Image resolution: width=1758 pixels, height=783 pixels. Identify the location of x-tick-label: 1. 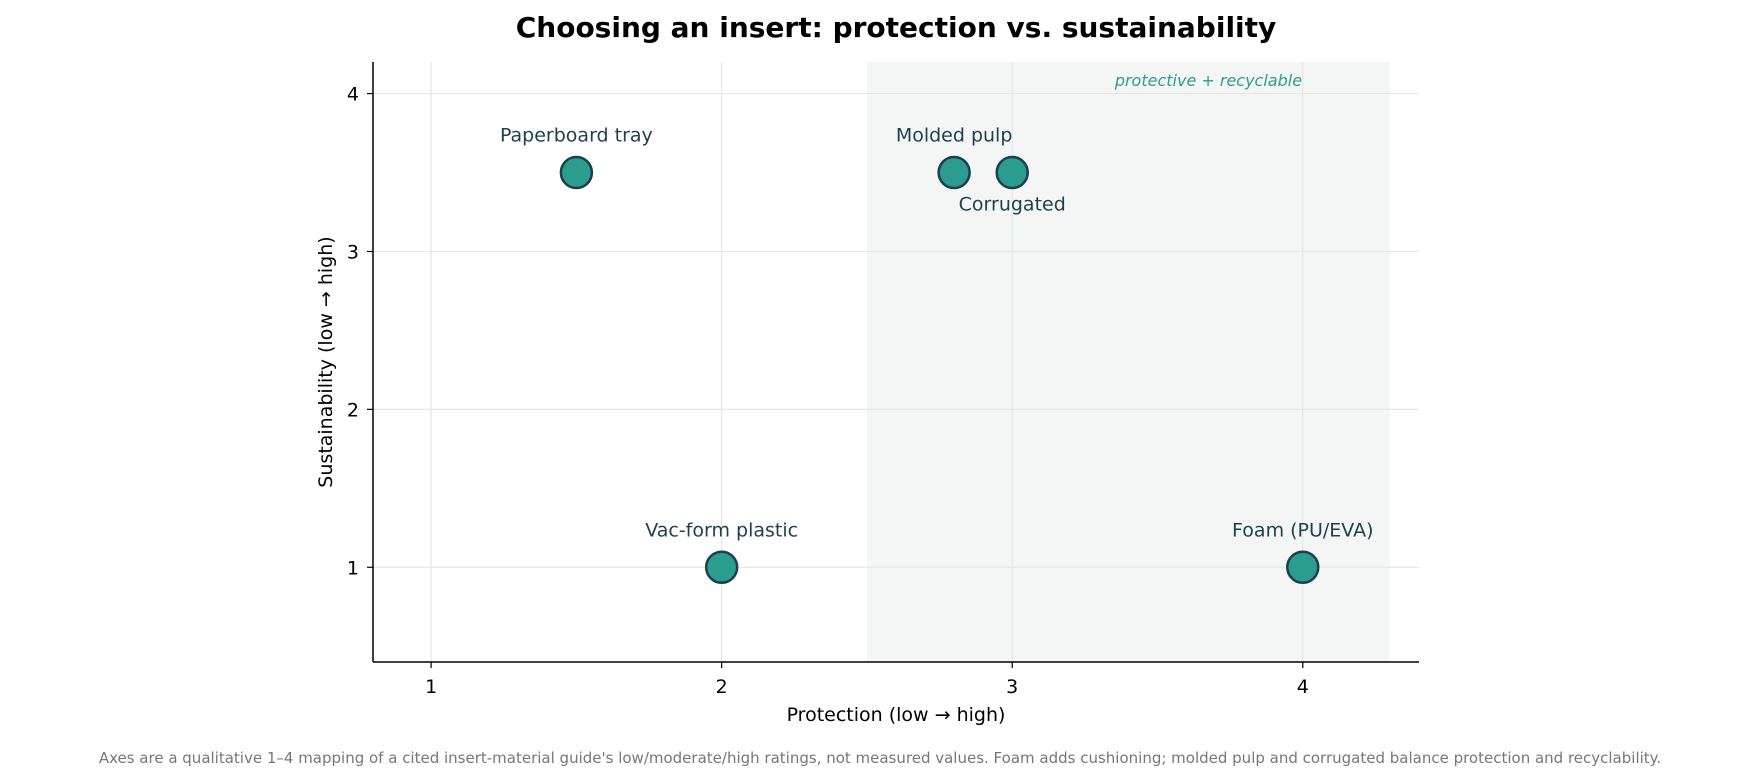
(431, 687).